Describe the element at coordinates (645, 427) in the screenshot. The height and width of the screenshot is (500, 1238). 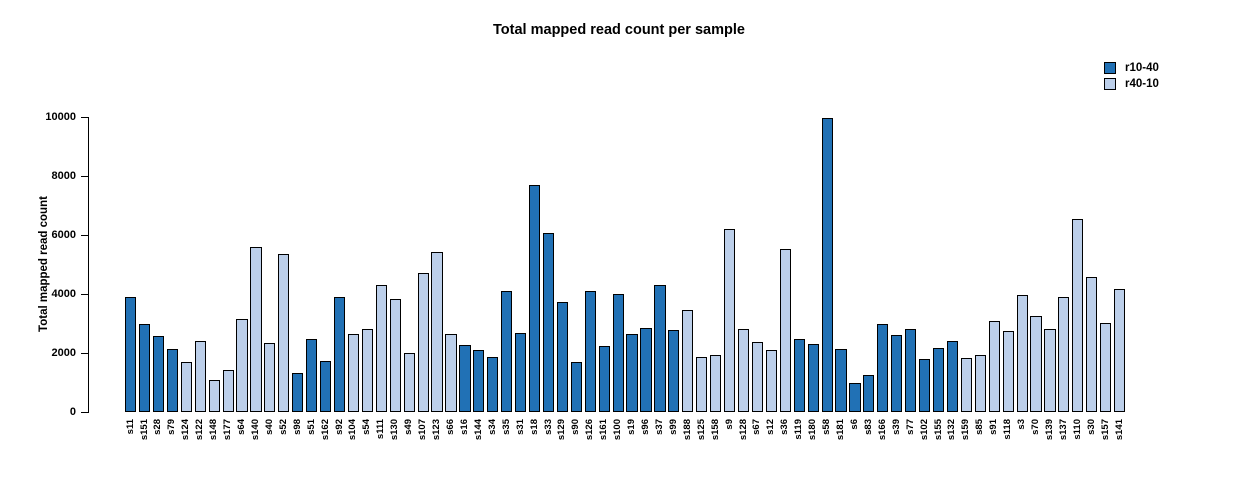
I see `x-tick-label: s96` at that location.